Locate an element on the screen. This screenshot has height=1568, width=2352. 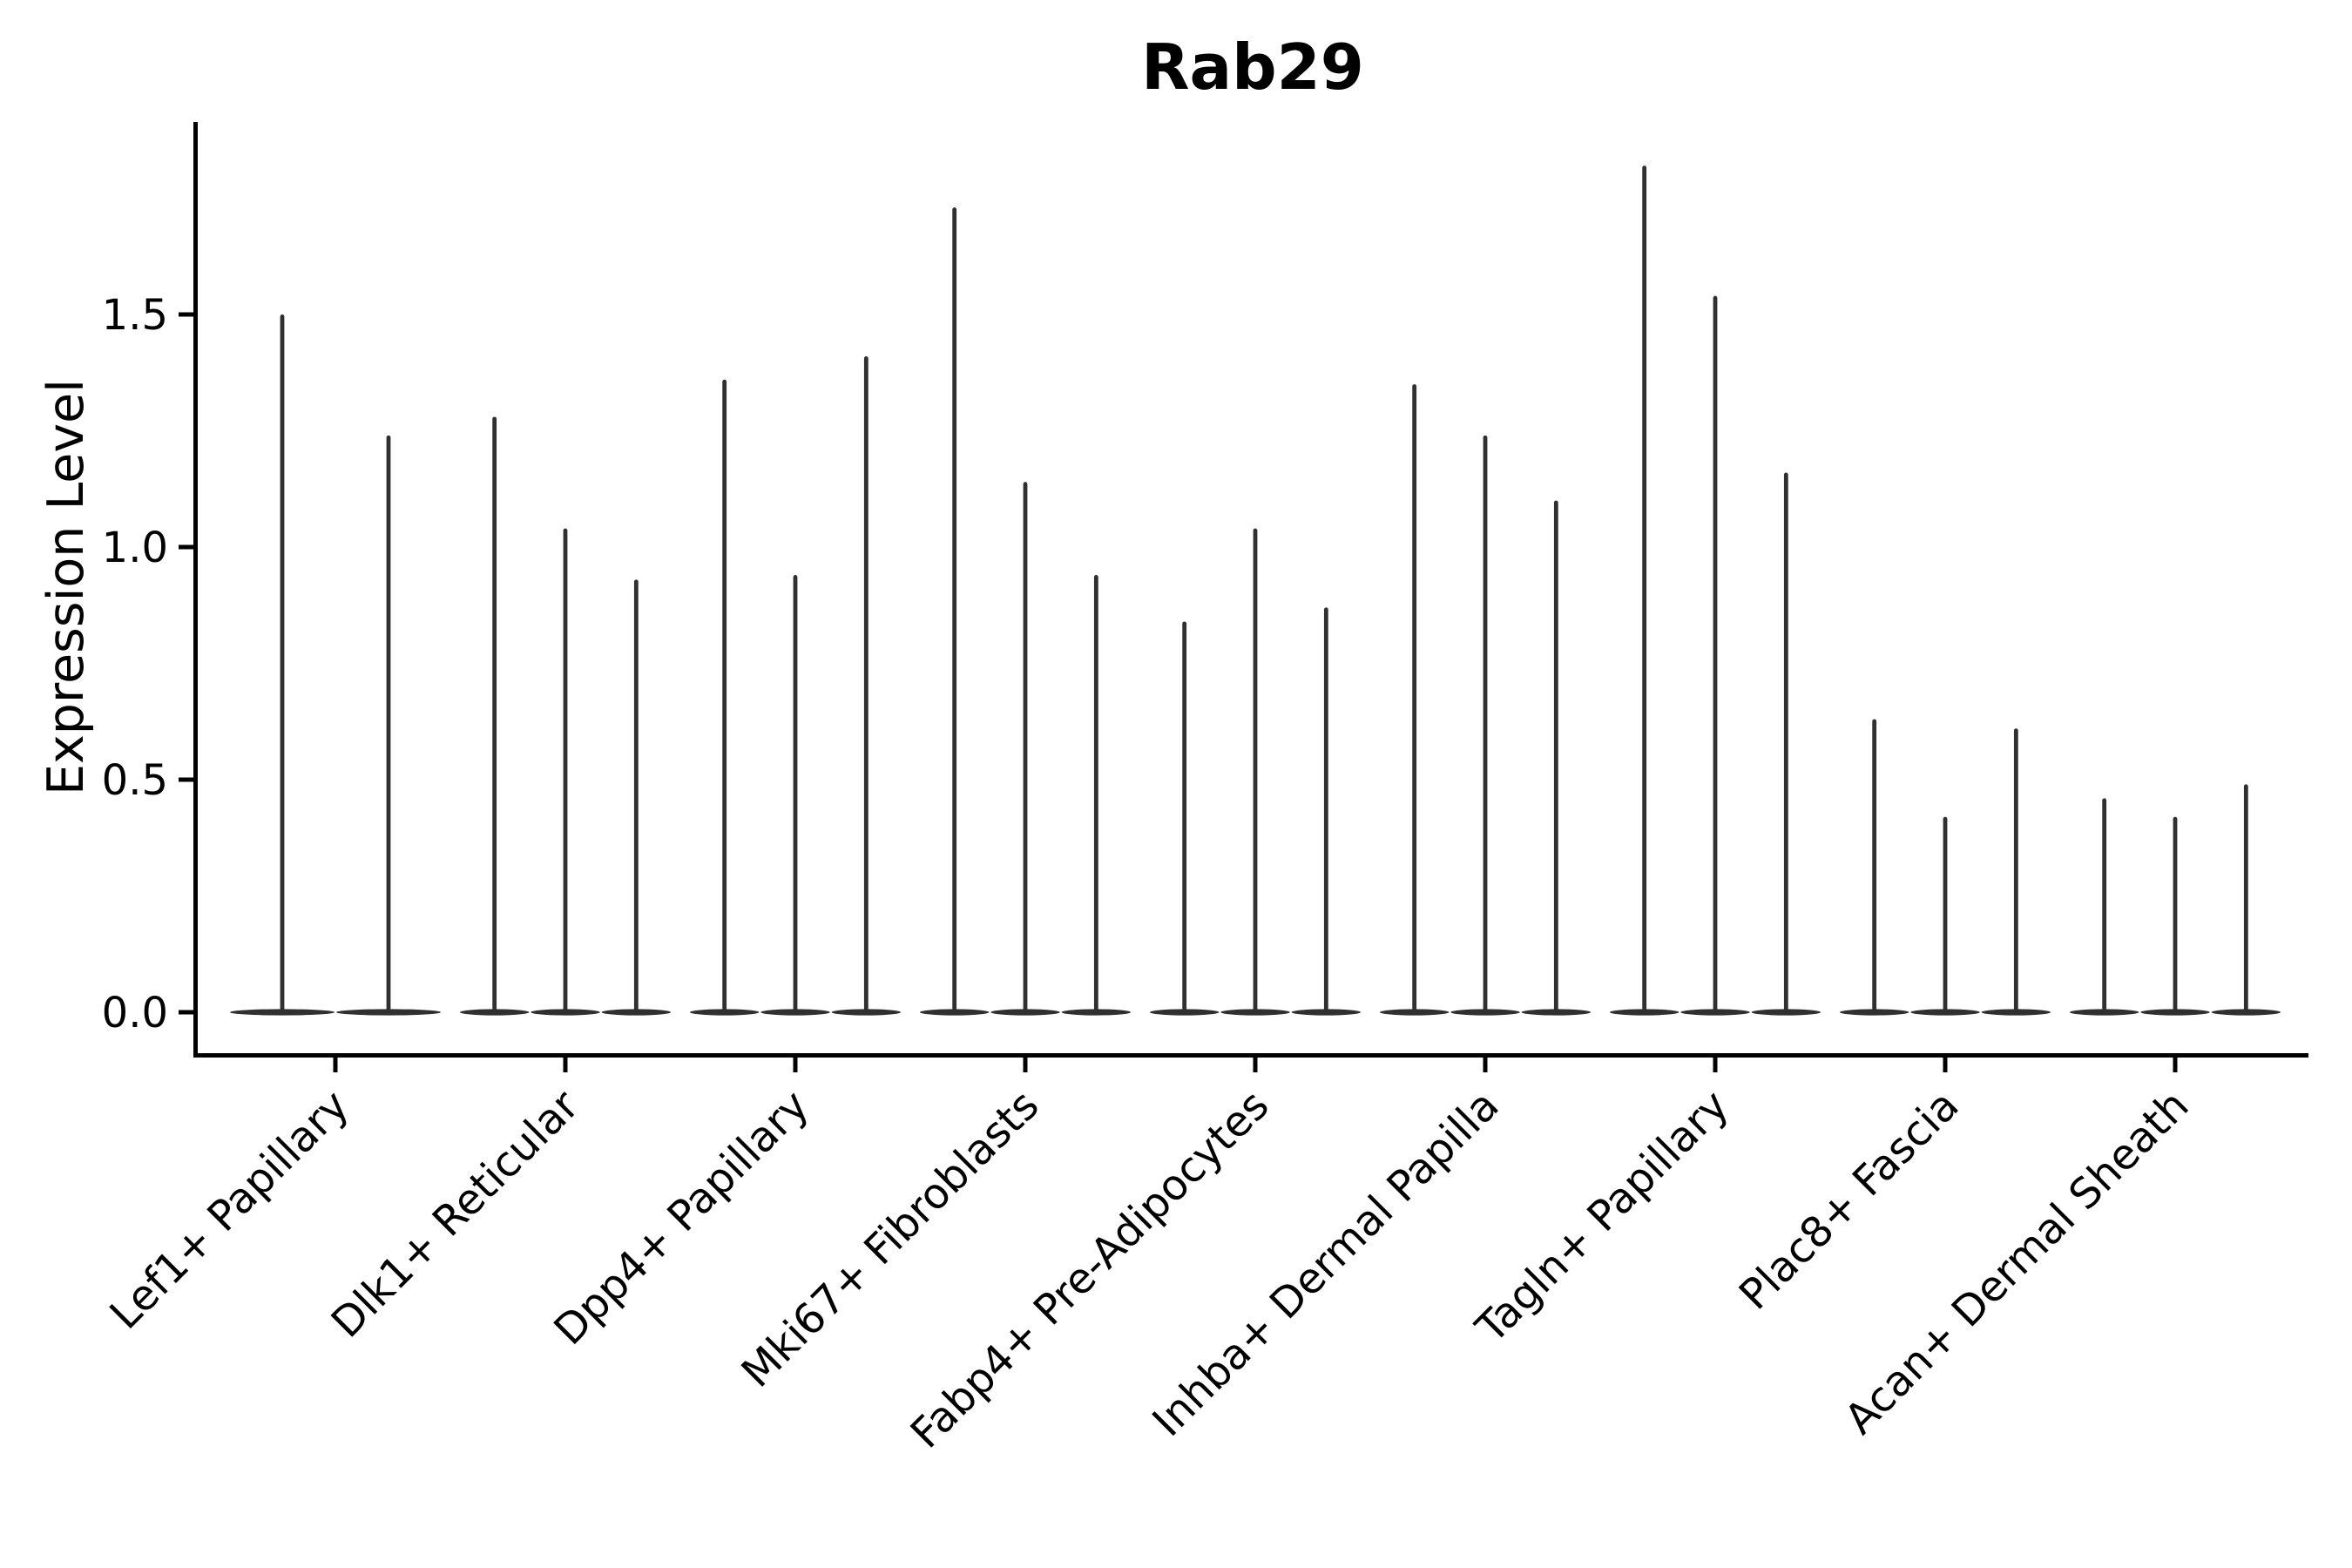
x-tick-label: Plac8+ Fascia is located at coordinates (1850, 1201).